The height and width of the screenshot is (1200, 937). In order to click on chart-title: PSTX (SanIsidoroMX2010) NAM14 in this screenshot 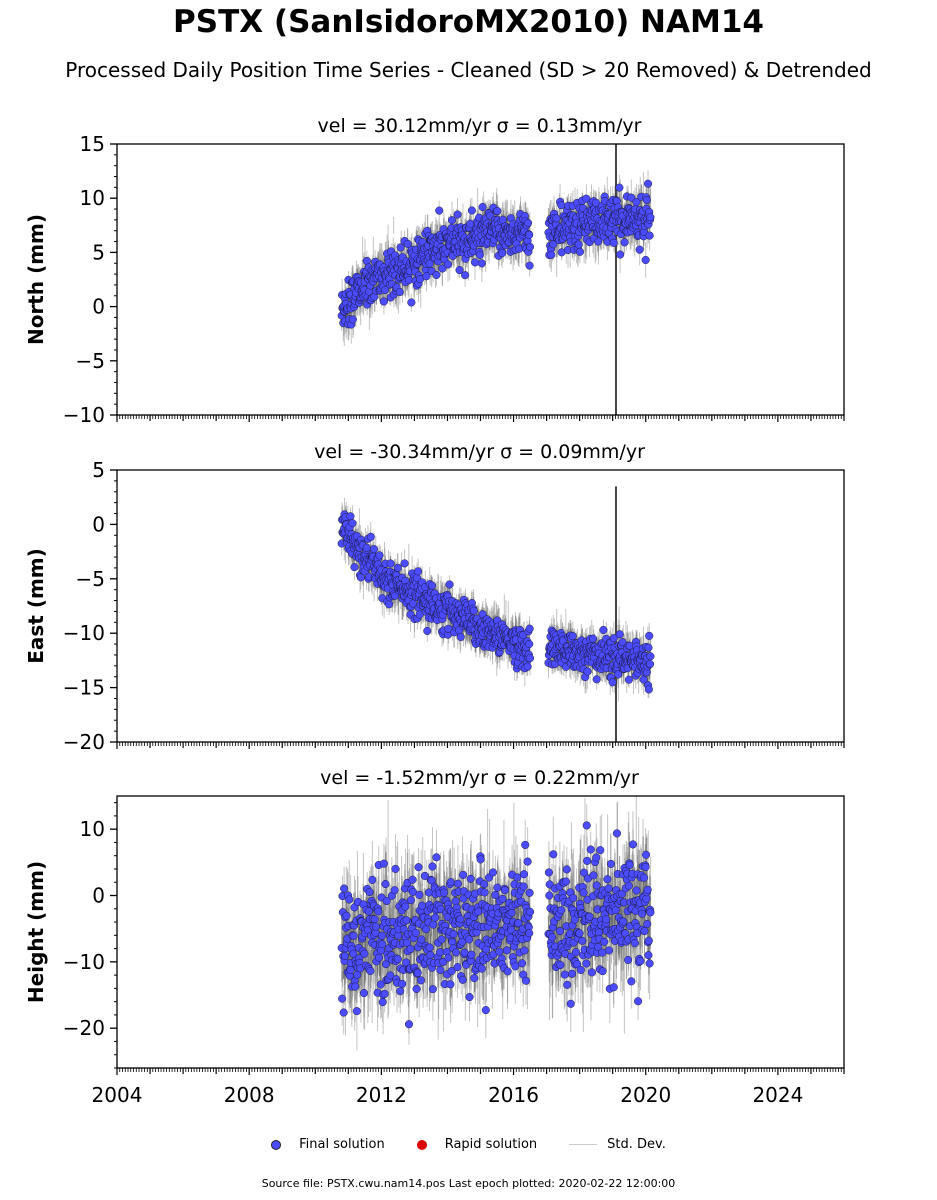, I will do `click(468, 22)`.